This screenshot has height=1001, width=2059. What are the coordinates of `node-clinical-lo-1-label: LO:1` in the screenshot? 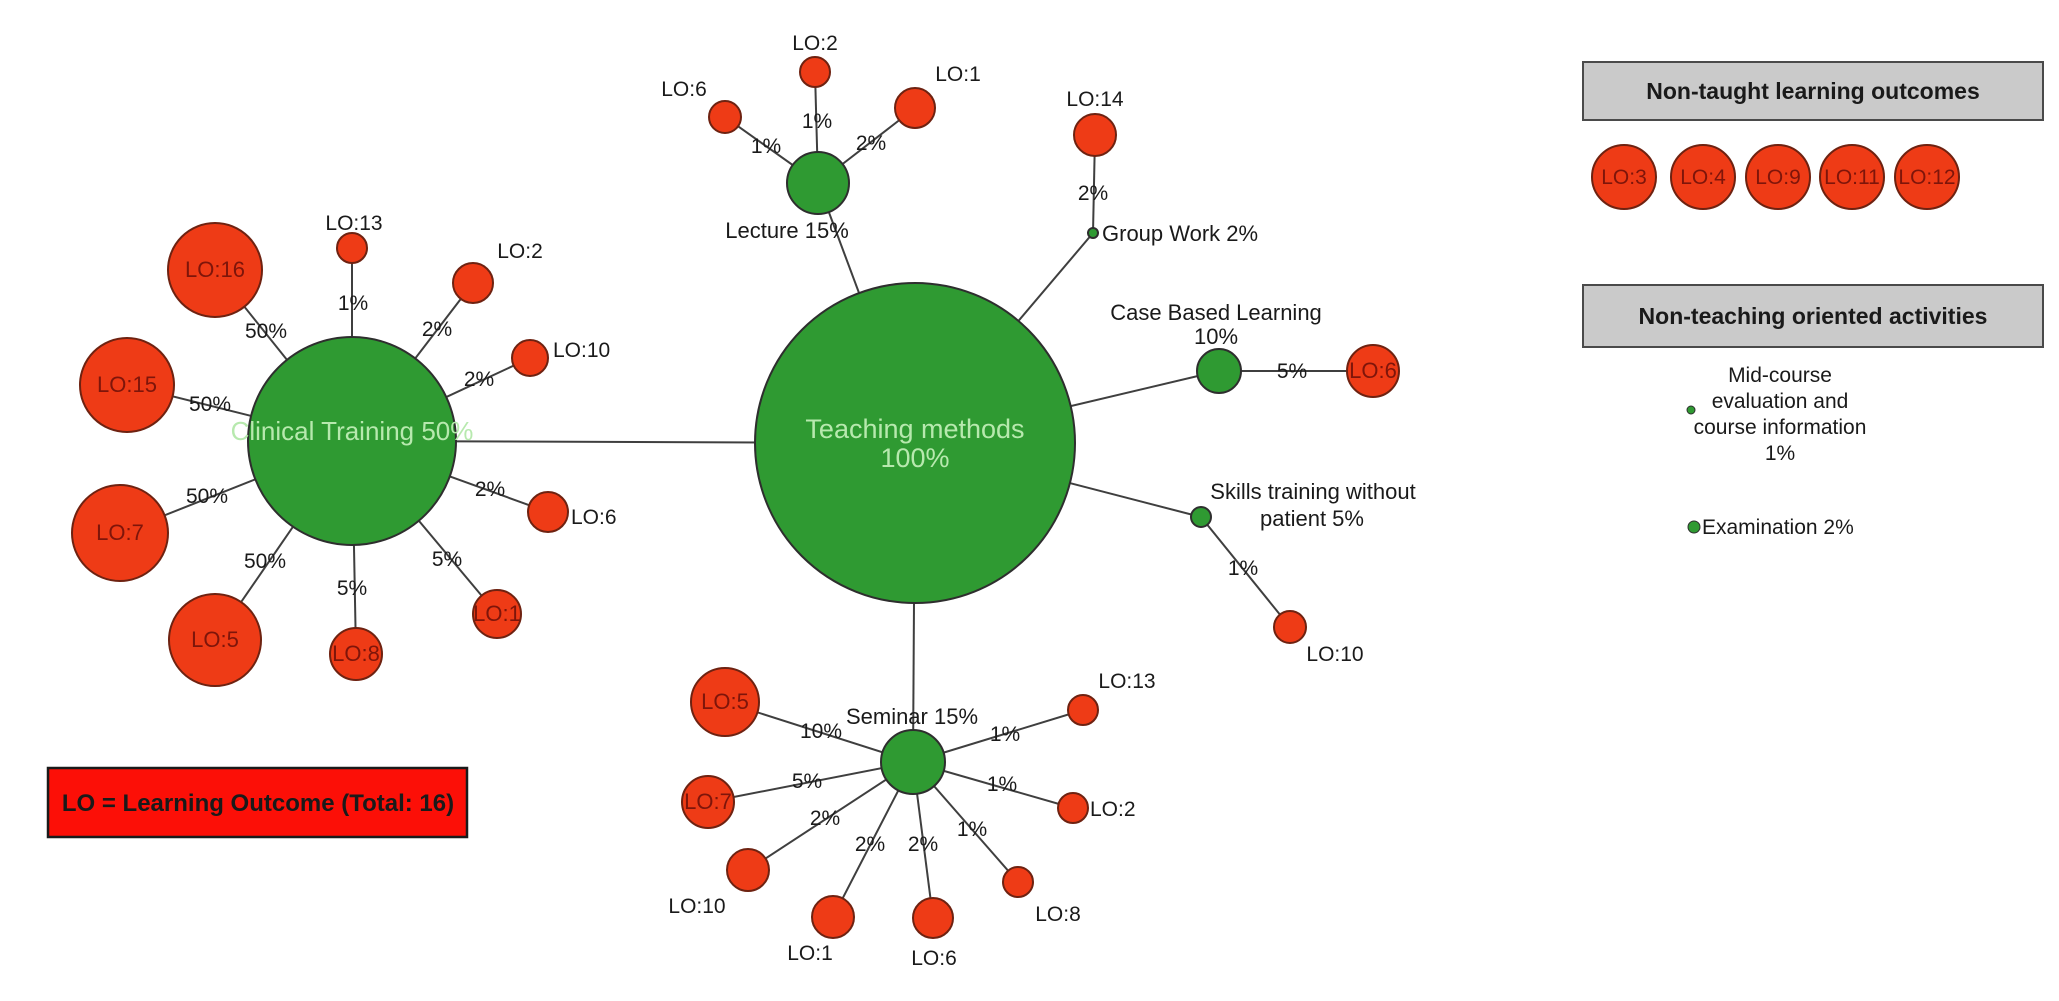 It's located at (497, 613).